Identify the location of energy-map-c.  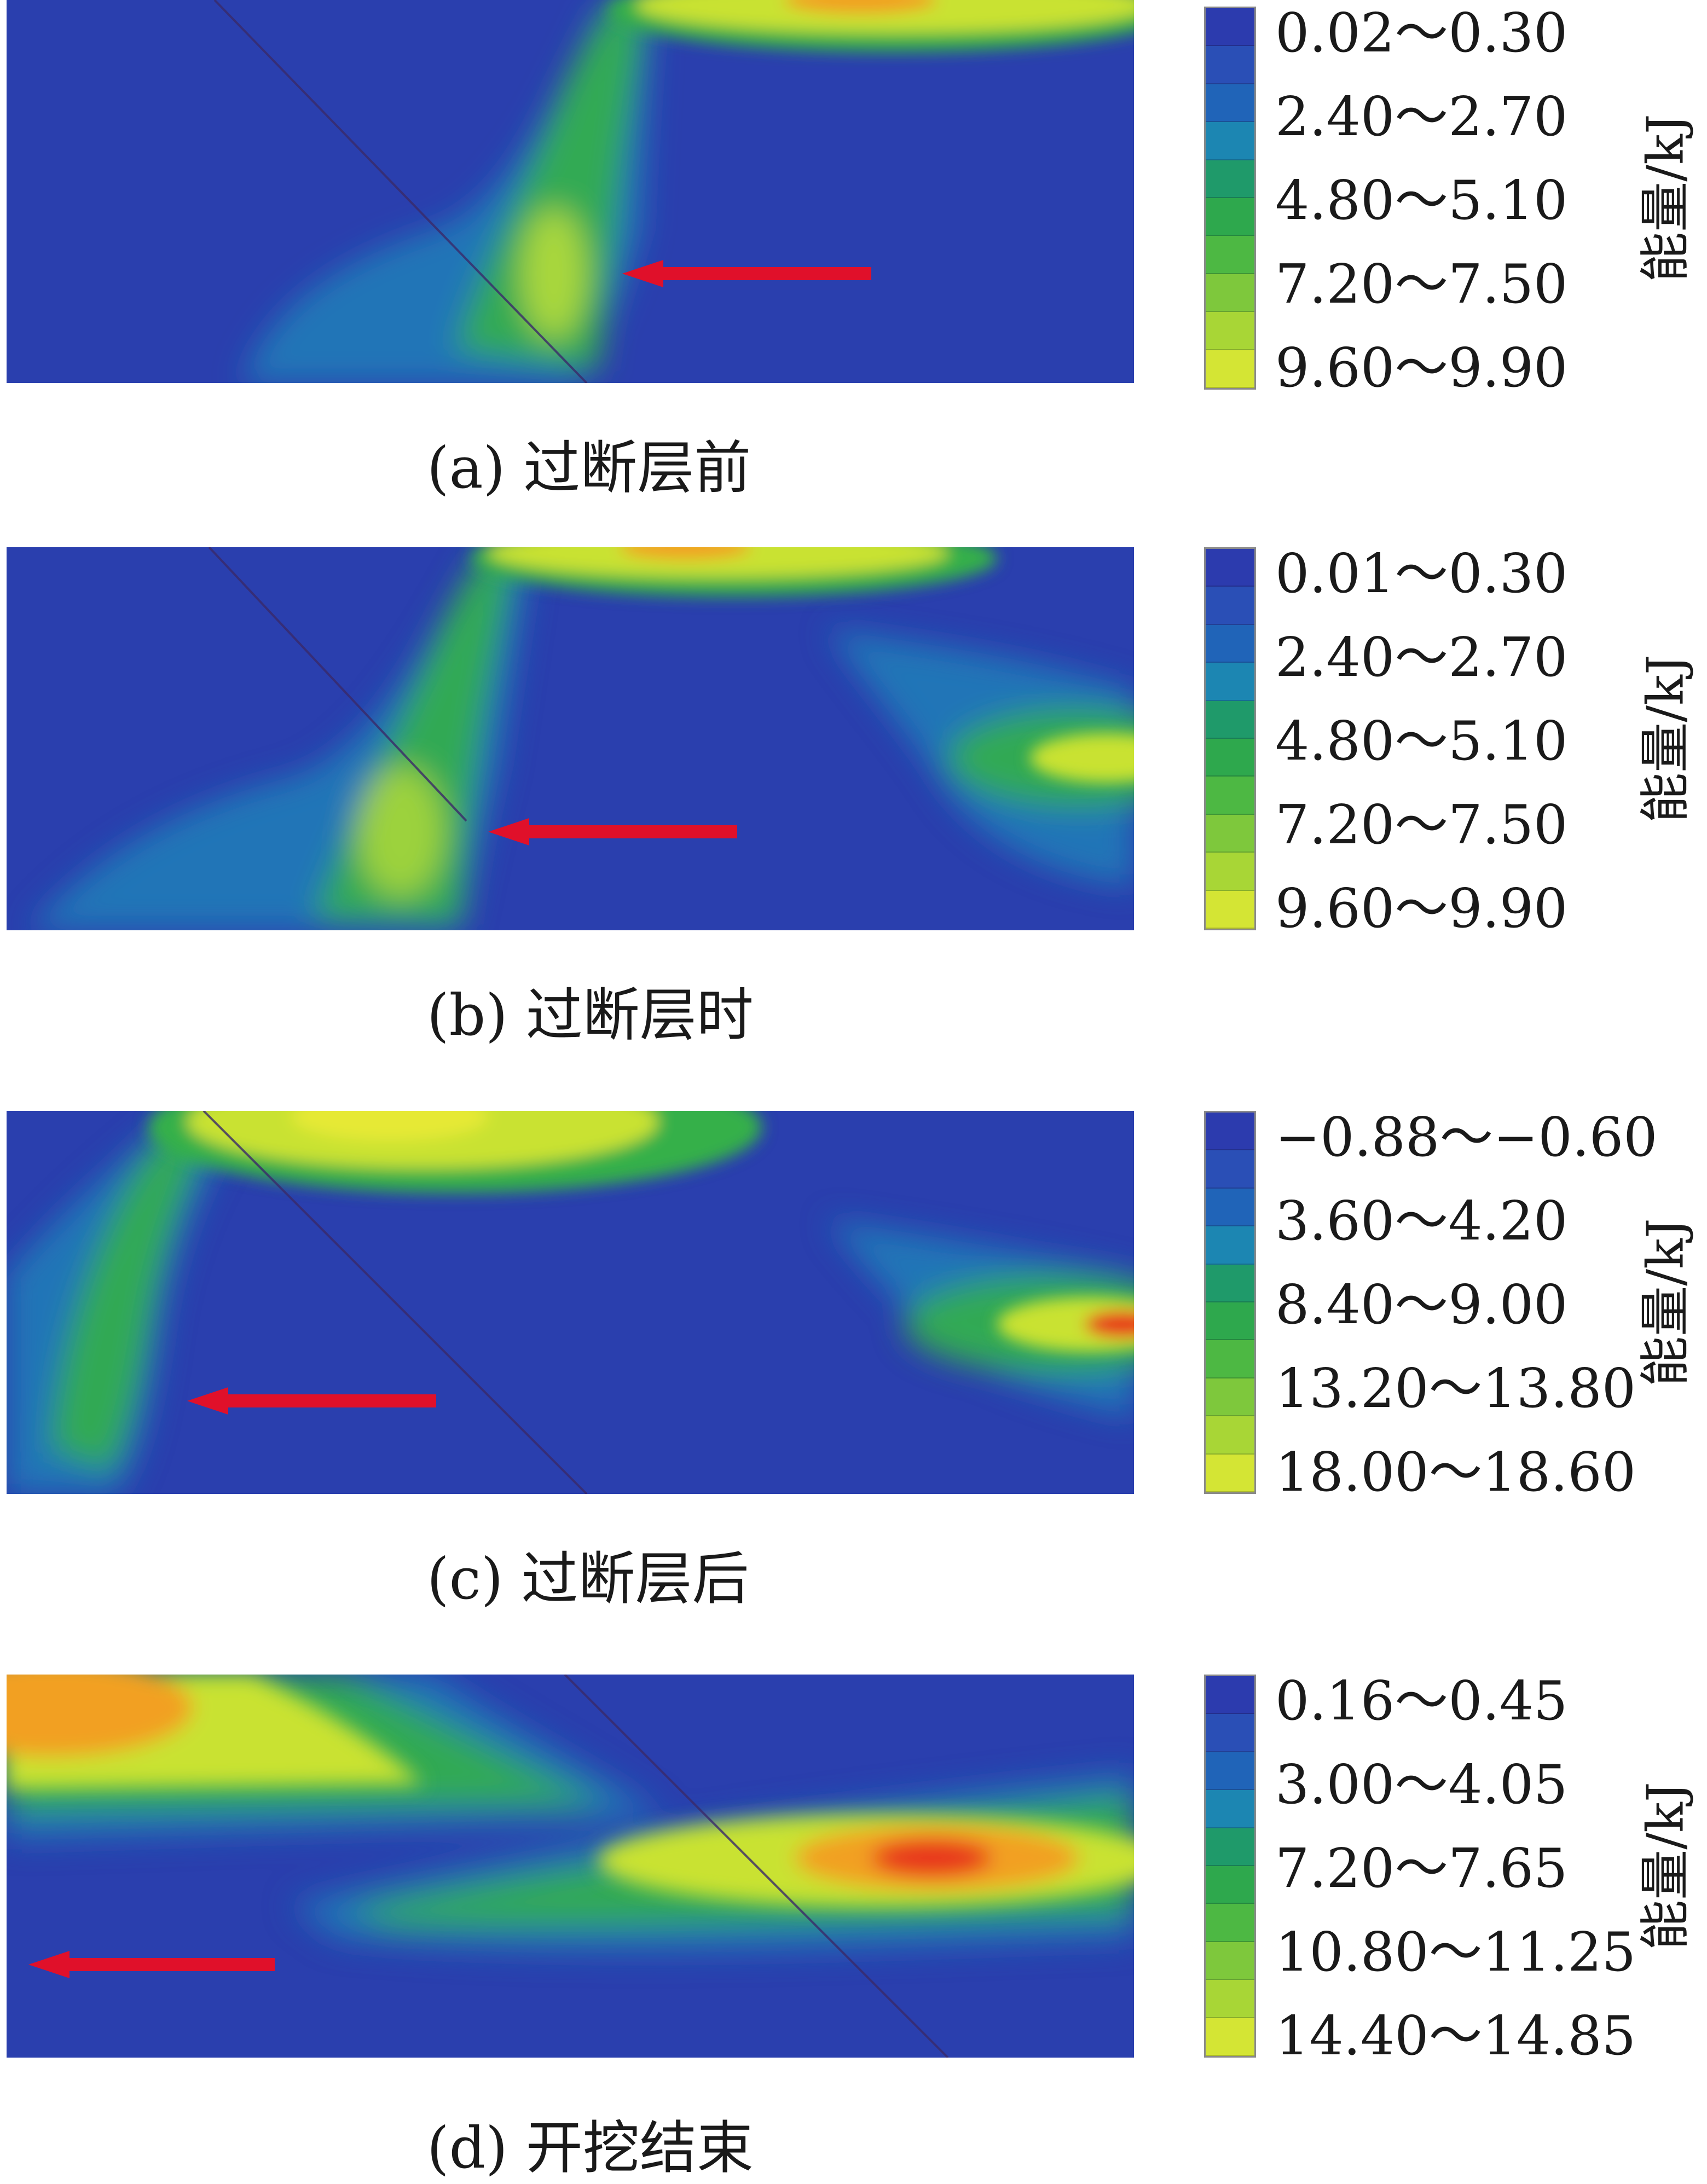
(570, 1302).